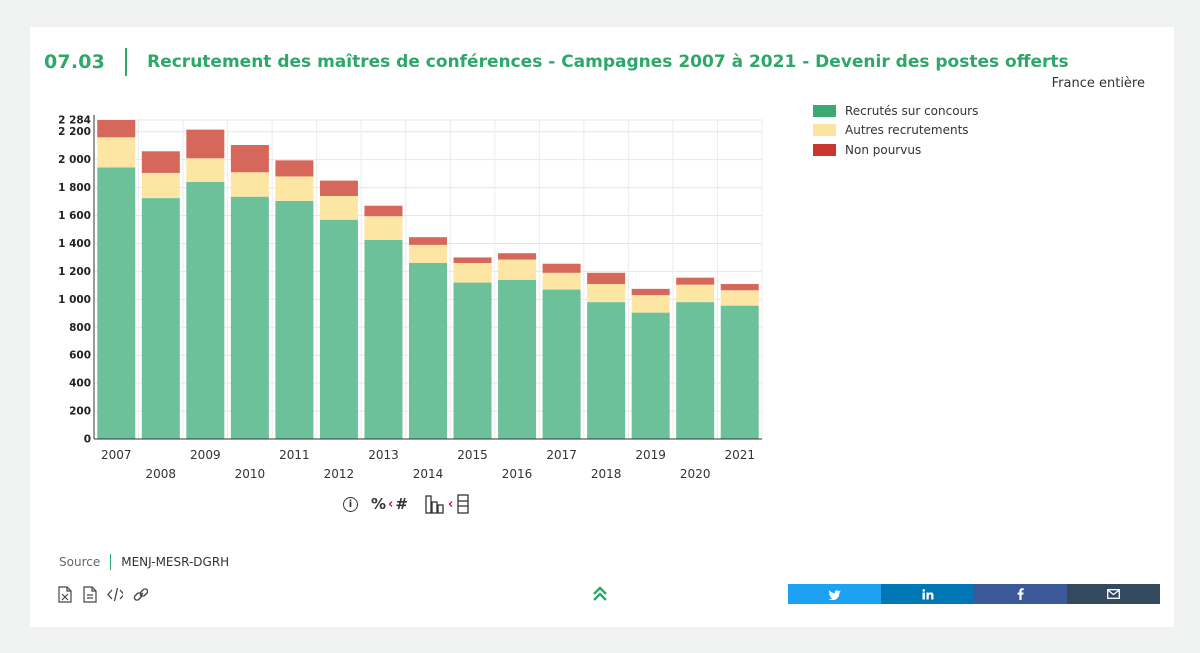  Describe the element at coordinates (116, 455) in the screenshot. I see `x-tick-label: 2007` at that location.